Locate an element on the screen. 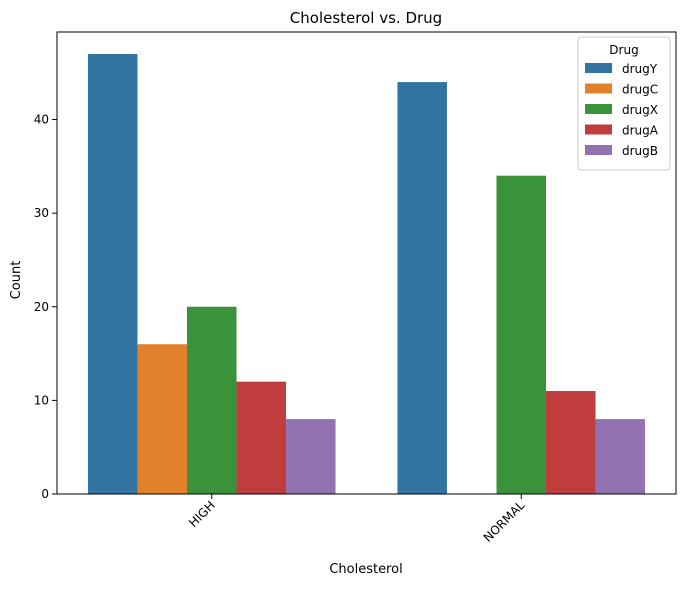 The height and width of the screenshot is (591, 686). bar-drugB-normal is located at coordinates (620, 456).